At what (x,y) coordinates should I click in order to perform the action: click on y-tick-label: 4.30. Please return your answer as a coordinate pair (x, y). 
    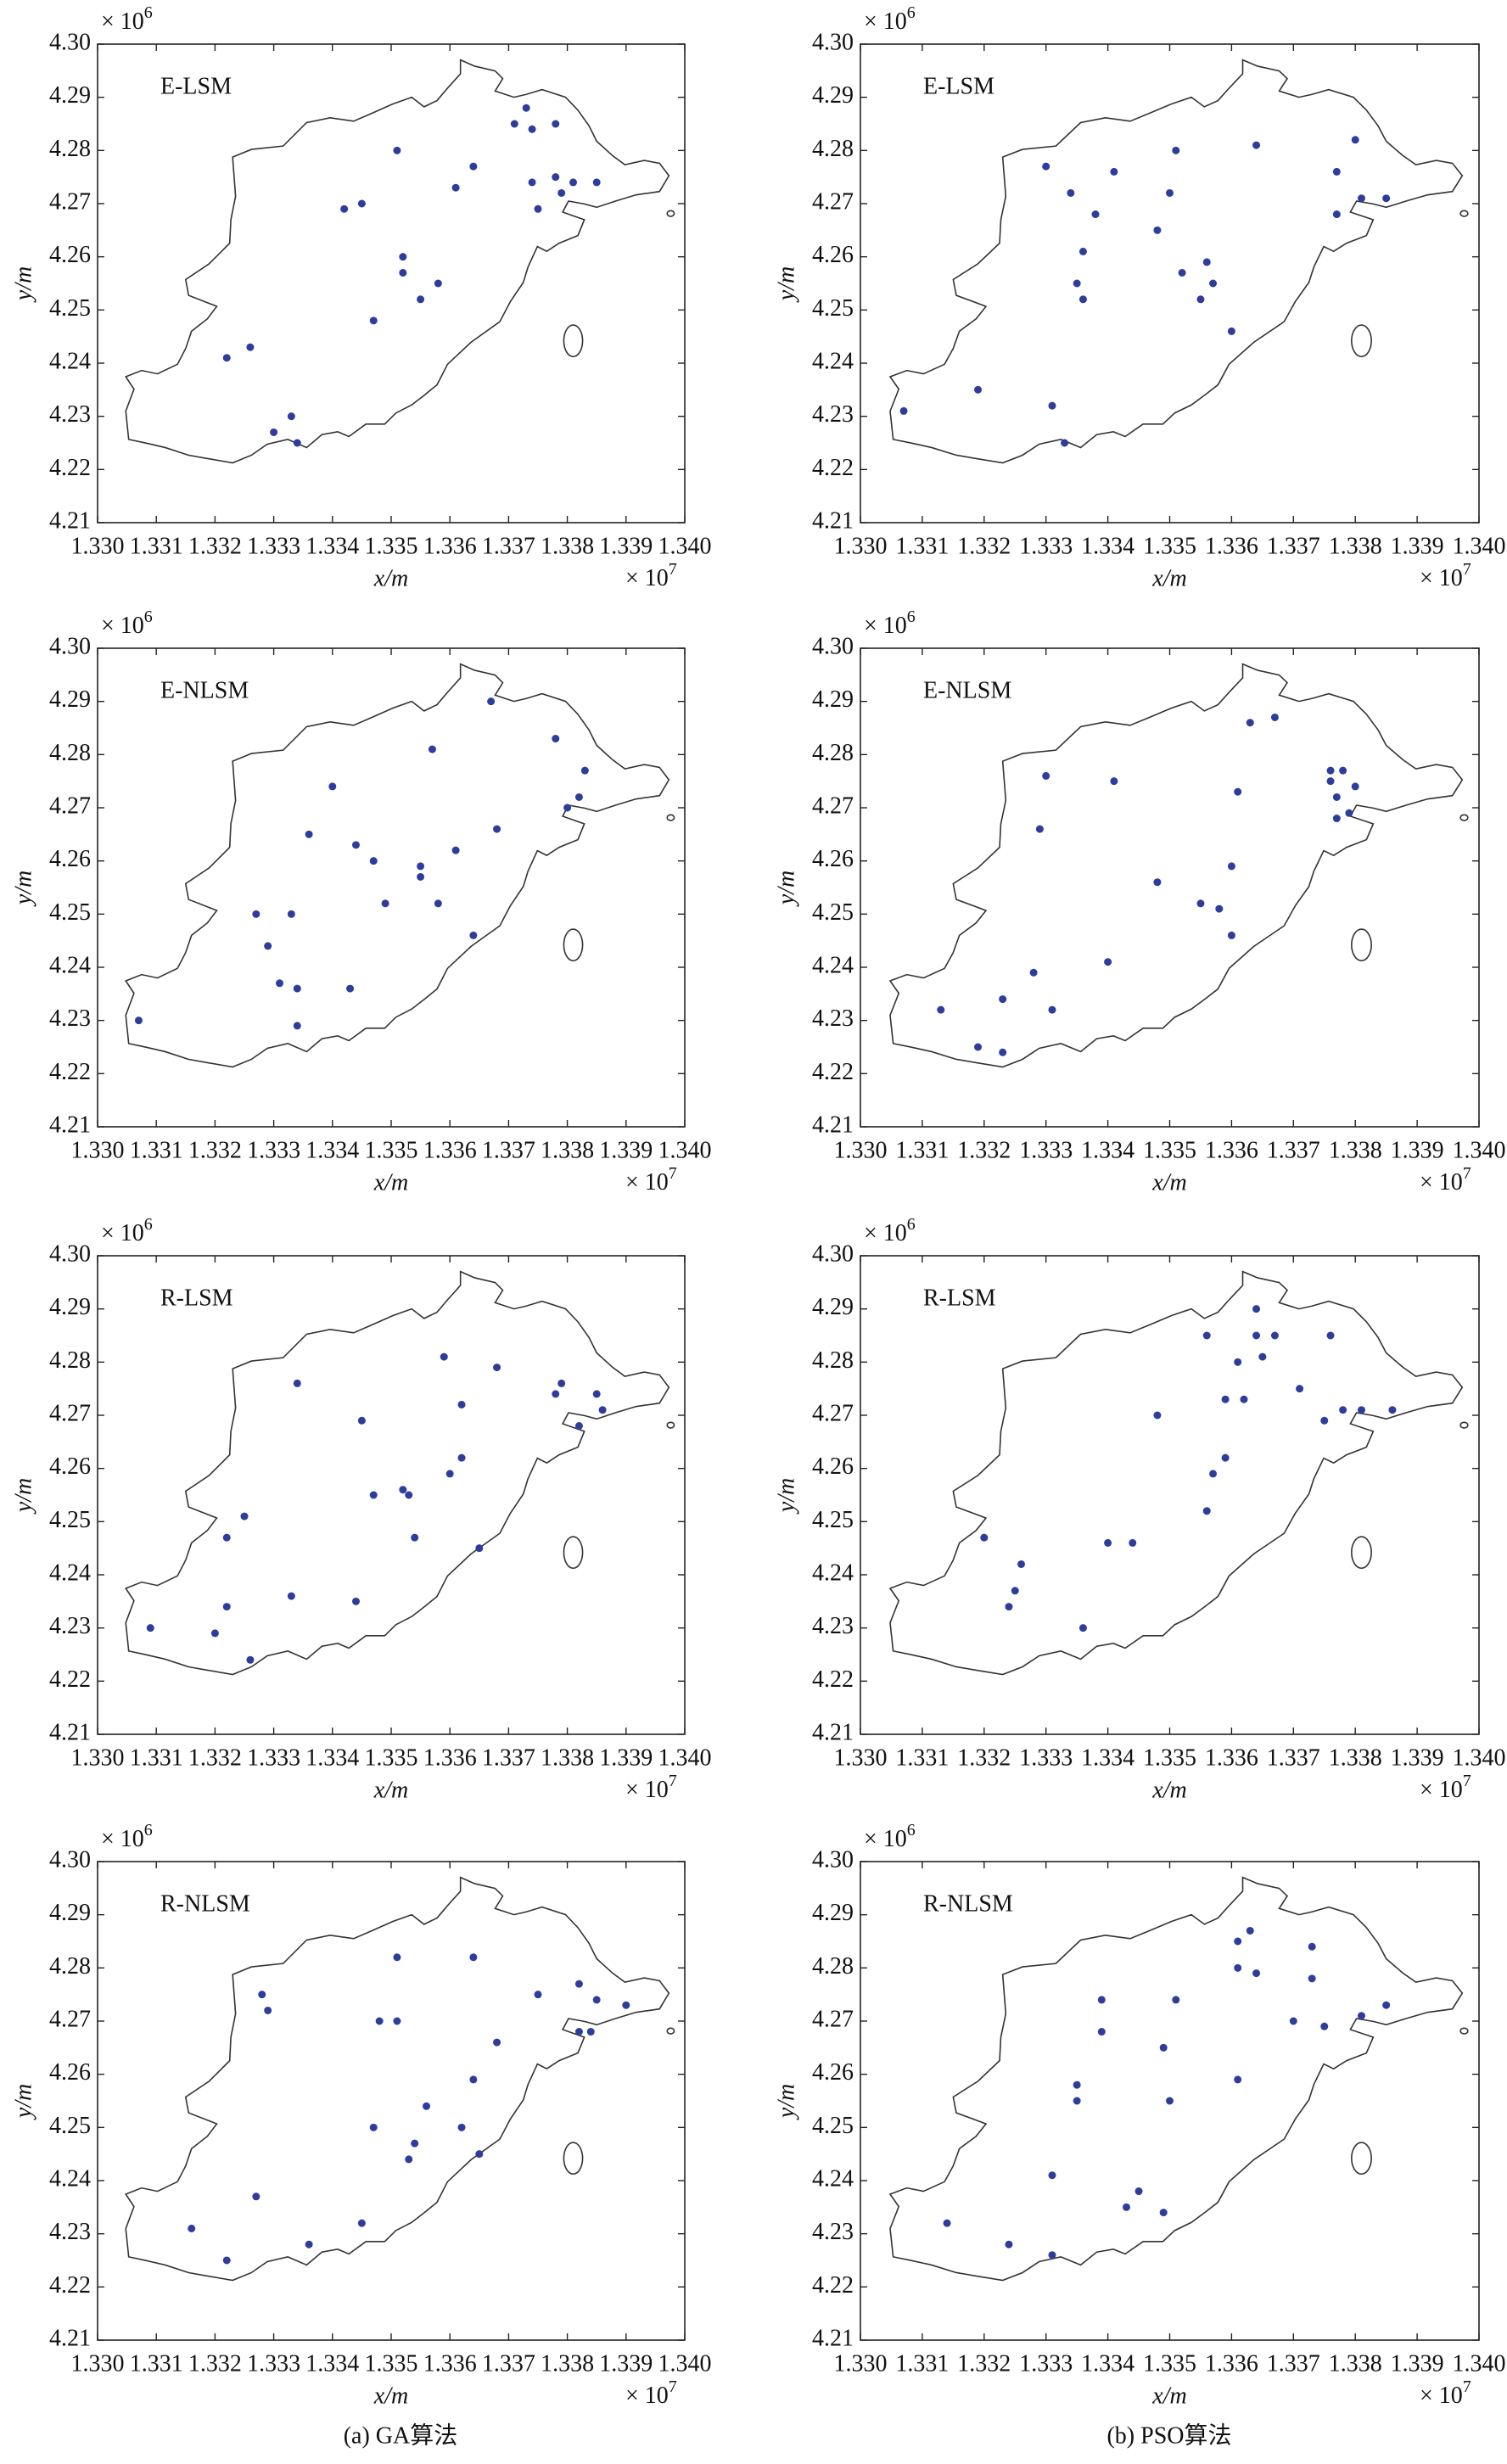
    Looking at the image, I should click on (833, 1860).